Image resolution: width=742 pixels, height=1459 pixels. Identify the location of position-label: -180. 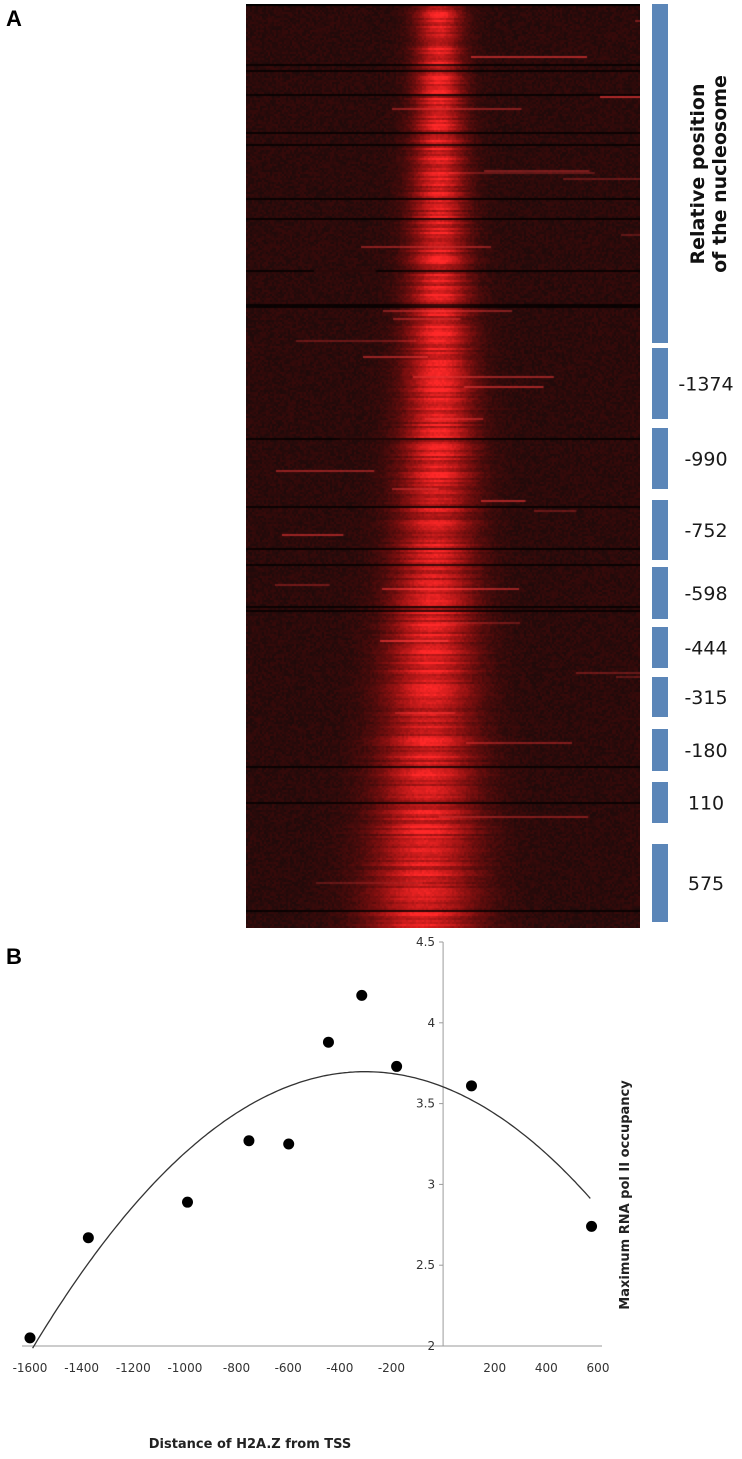
(705, 751).